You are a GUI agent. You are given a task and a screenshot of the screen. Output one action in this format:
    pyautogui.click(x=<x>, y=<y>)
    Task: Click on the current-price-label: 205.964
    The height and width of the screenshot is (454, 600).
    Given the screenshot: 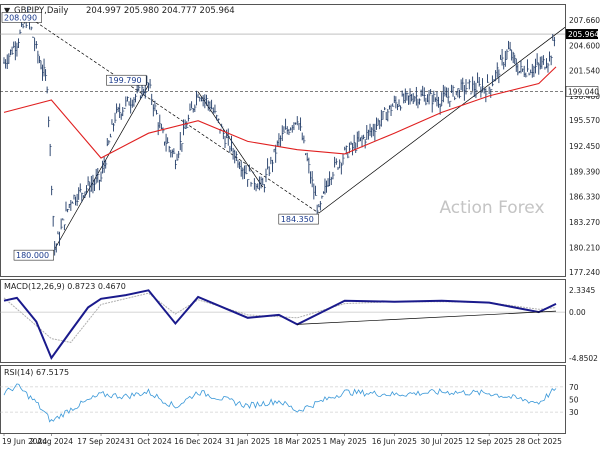 What is the action you would take?
    pyautogui.click(x=583, y=34)
    